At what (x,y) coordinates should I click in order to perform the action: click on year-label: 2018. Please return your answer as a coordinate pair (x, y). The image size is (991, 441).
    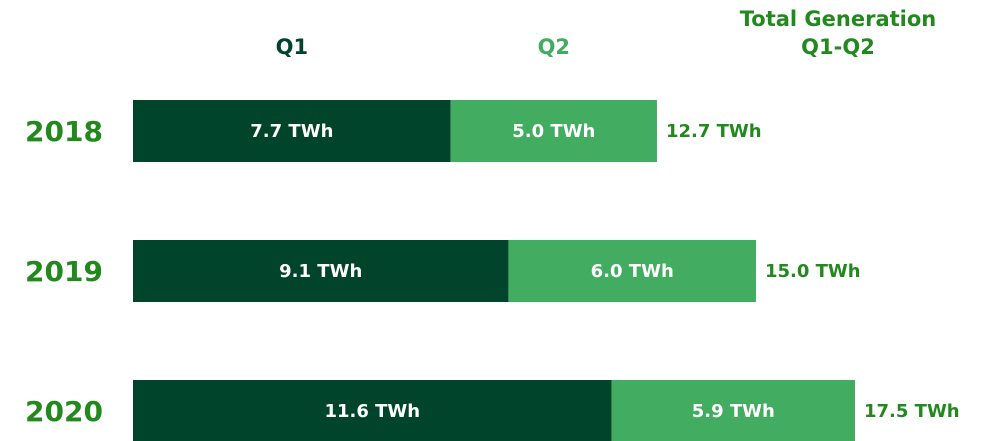
    Looking at the image, I should click on (64, 131).